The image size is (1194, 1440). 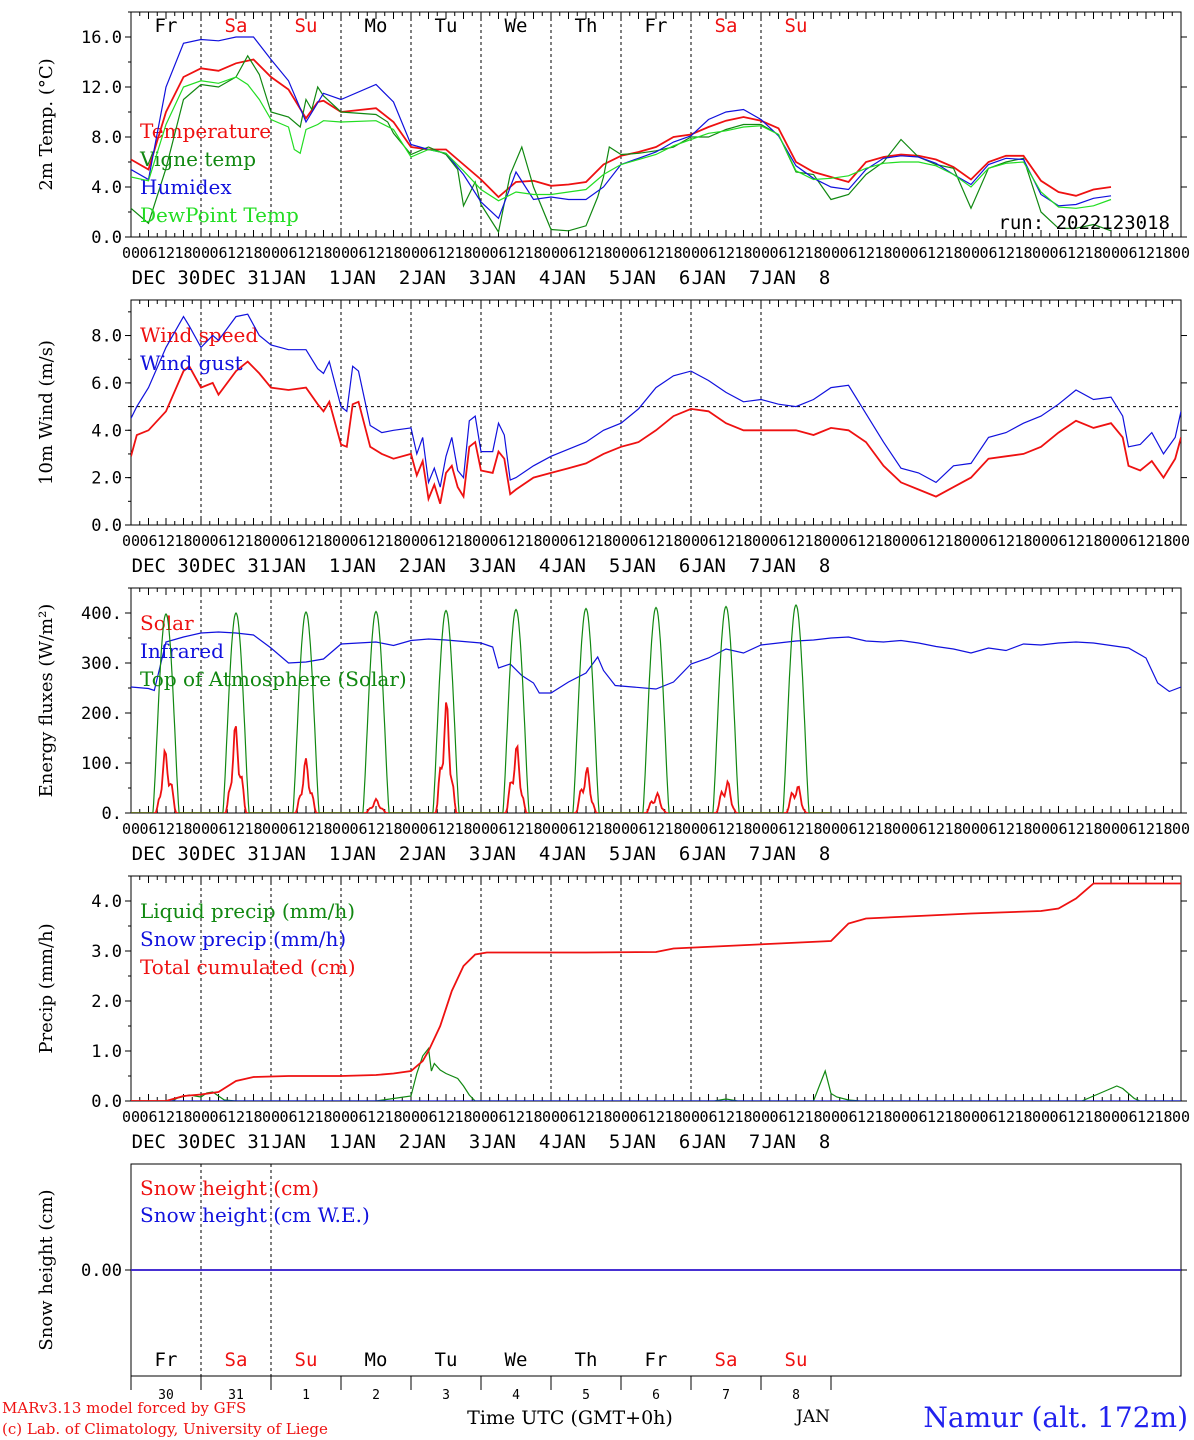 I want to click on legend-entry: Vigne temp, so click(x=197, y=159).